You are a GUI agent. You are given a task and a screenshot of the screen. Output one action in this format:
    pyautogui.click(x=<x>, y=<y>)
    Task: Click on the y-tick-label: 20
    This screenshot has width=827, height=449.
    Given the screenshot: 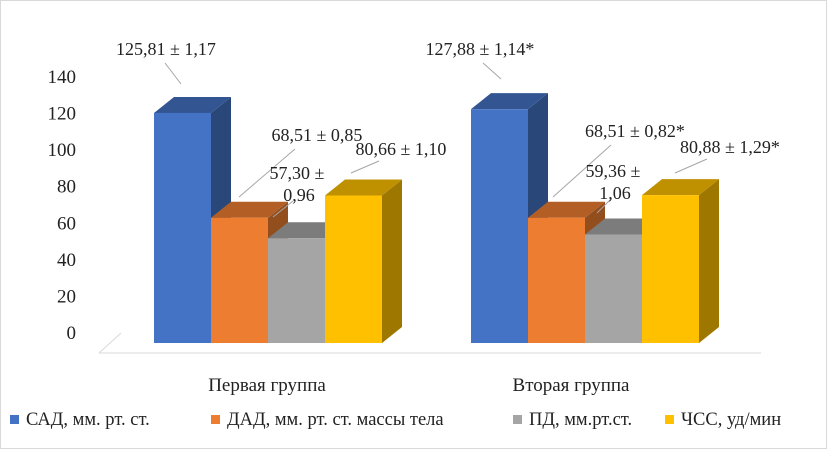 What is the action you would take?
    pyautogui.click(x=66, y=296)
    